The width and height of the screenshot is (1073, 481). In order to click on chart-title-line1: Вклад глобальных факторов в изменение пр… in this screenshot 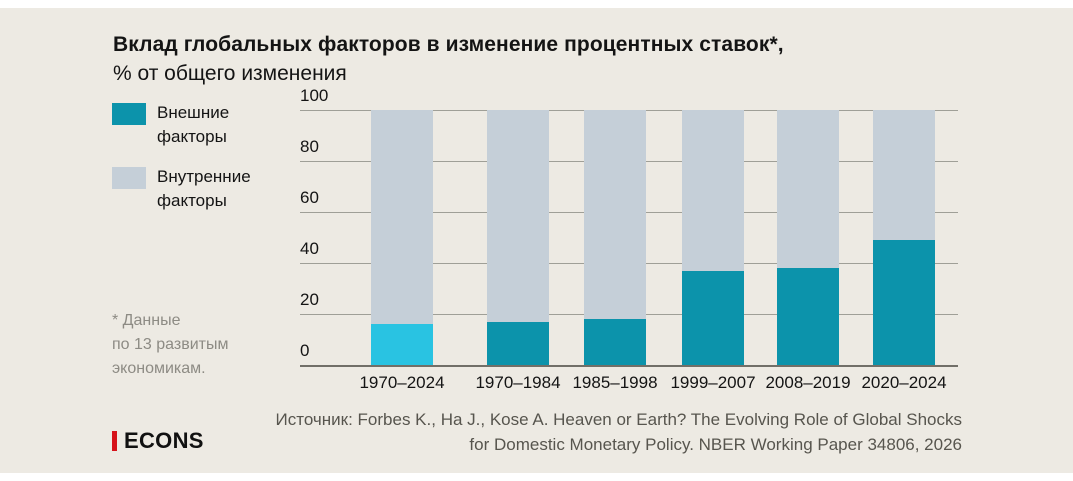, I will do `click(448, 44)`.